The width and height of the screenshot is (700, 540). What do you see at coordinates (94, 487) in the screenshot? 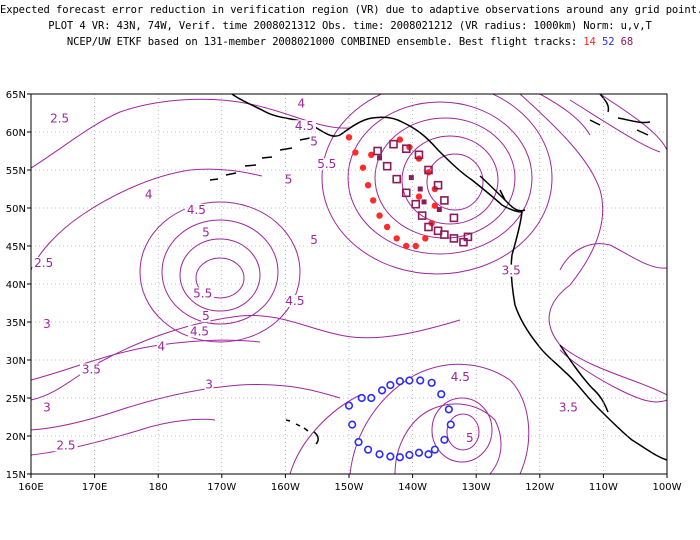
I see `longitude-label: 170E` at bounding box center [94, 487].